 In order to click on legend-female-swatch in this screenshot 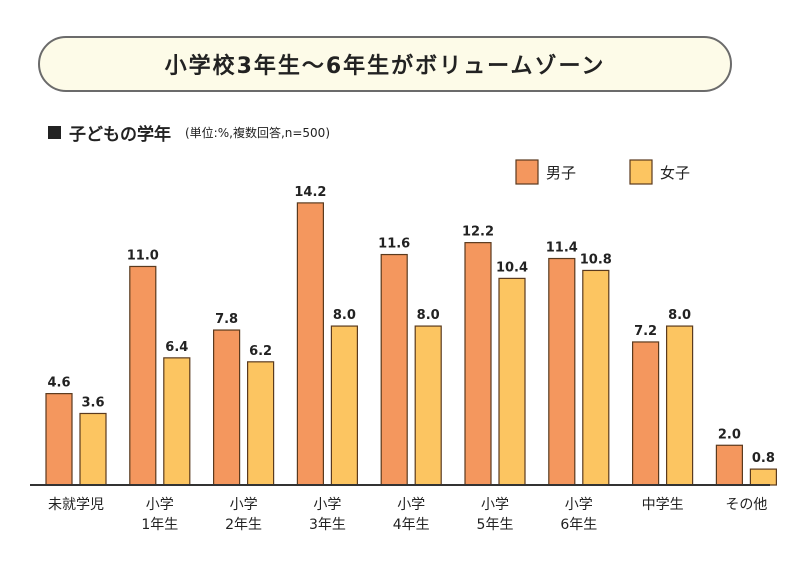, I will do `click(641, 172)`.